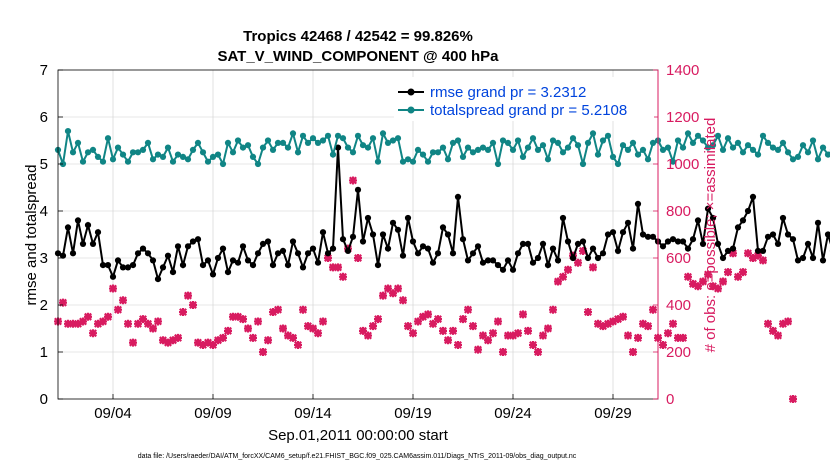 The height and width of the screenshot is (470, 830). I want to click on y-tick-label: 1, so click(44, 352).